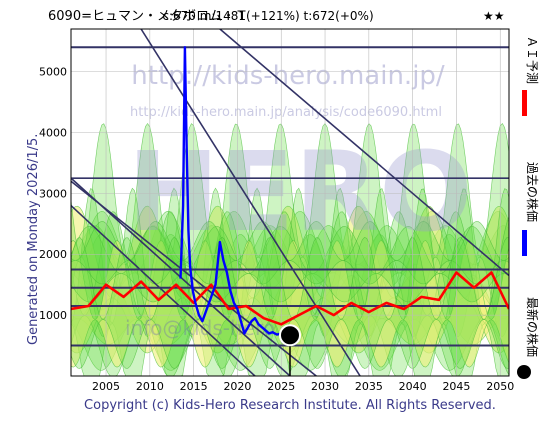  Describe the element at coordinates (237, 386) in the screenshot. I see `x-tick-label: 2020` at that location.